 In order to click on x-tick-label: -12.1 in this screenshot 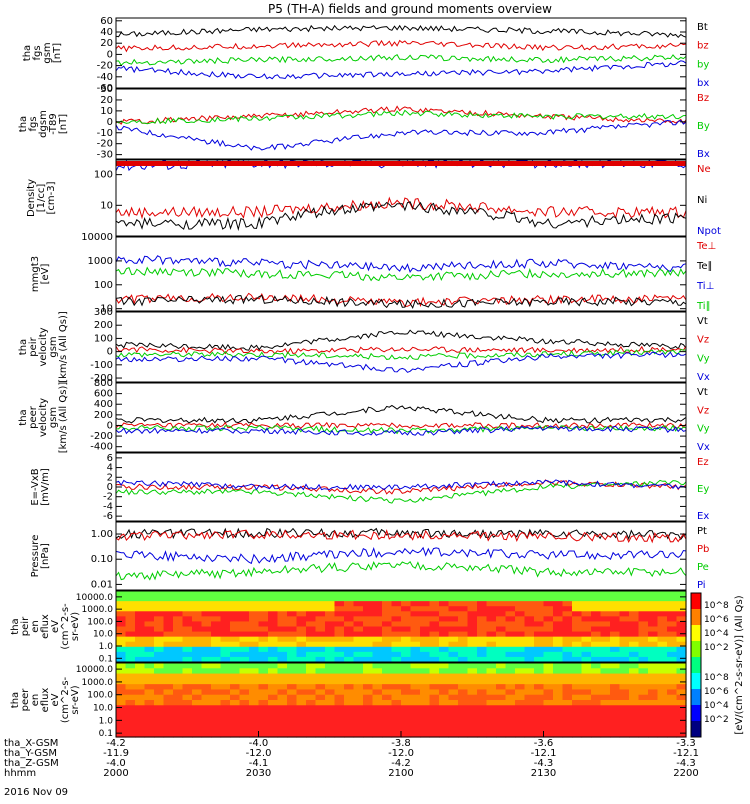, I will do `click(544, 753)`.